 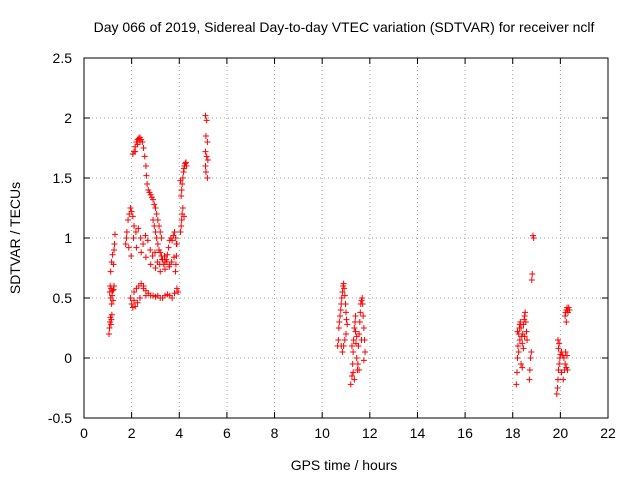 What do you see at coordinates (68, 118) in the screenshot?
I see `y-tick-label: 2` at bounding box center [68, 118].